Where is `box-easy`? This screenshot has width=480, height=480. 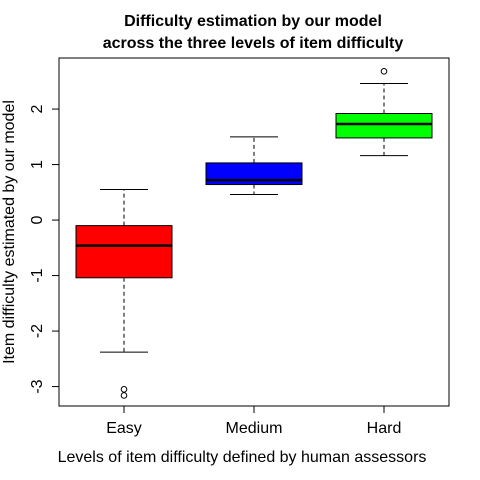
box-easy is located at coordinates (124, 252).